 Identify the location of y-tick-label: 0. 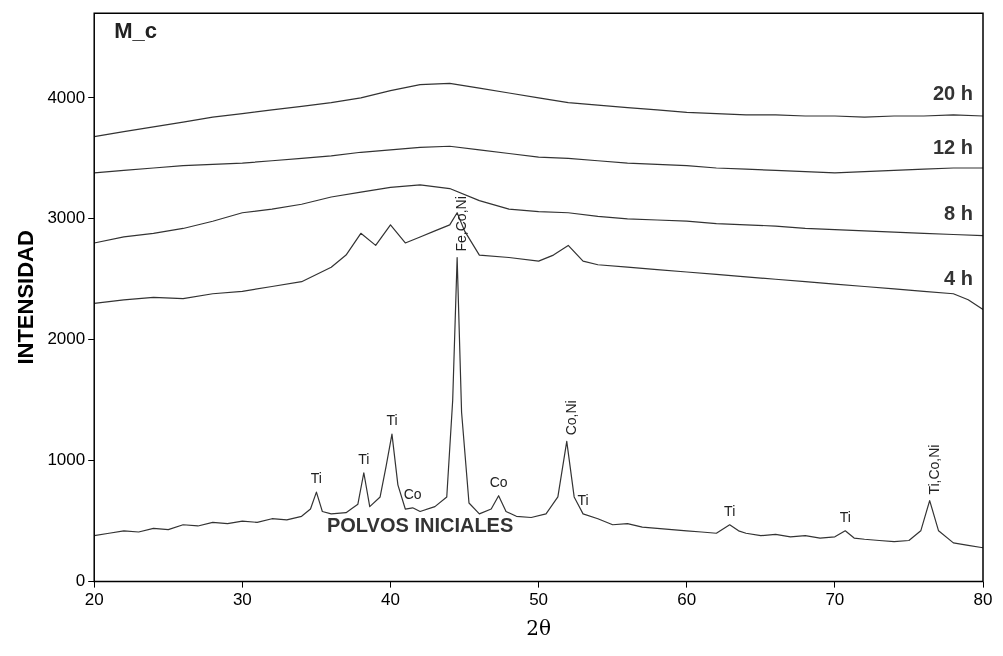
(80, 581).